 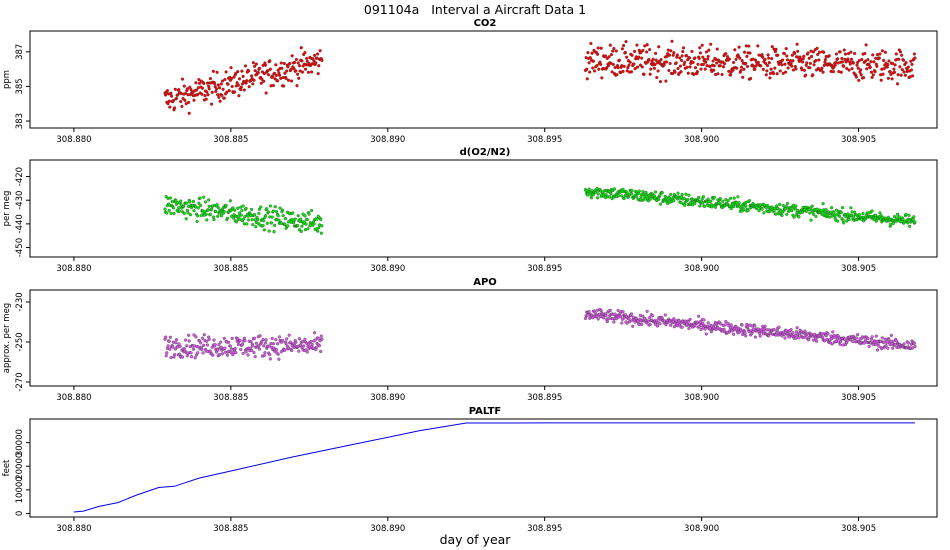 What do you see at coordinates (387, 269) in the screenshot?
I see `x-tick-label: 308.890` at bounding box center [387, 269].